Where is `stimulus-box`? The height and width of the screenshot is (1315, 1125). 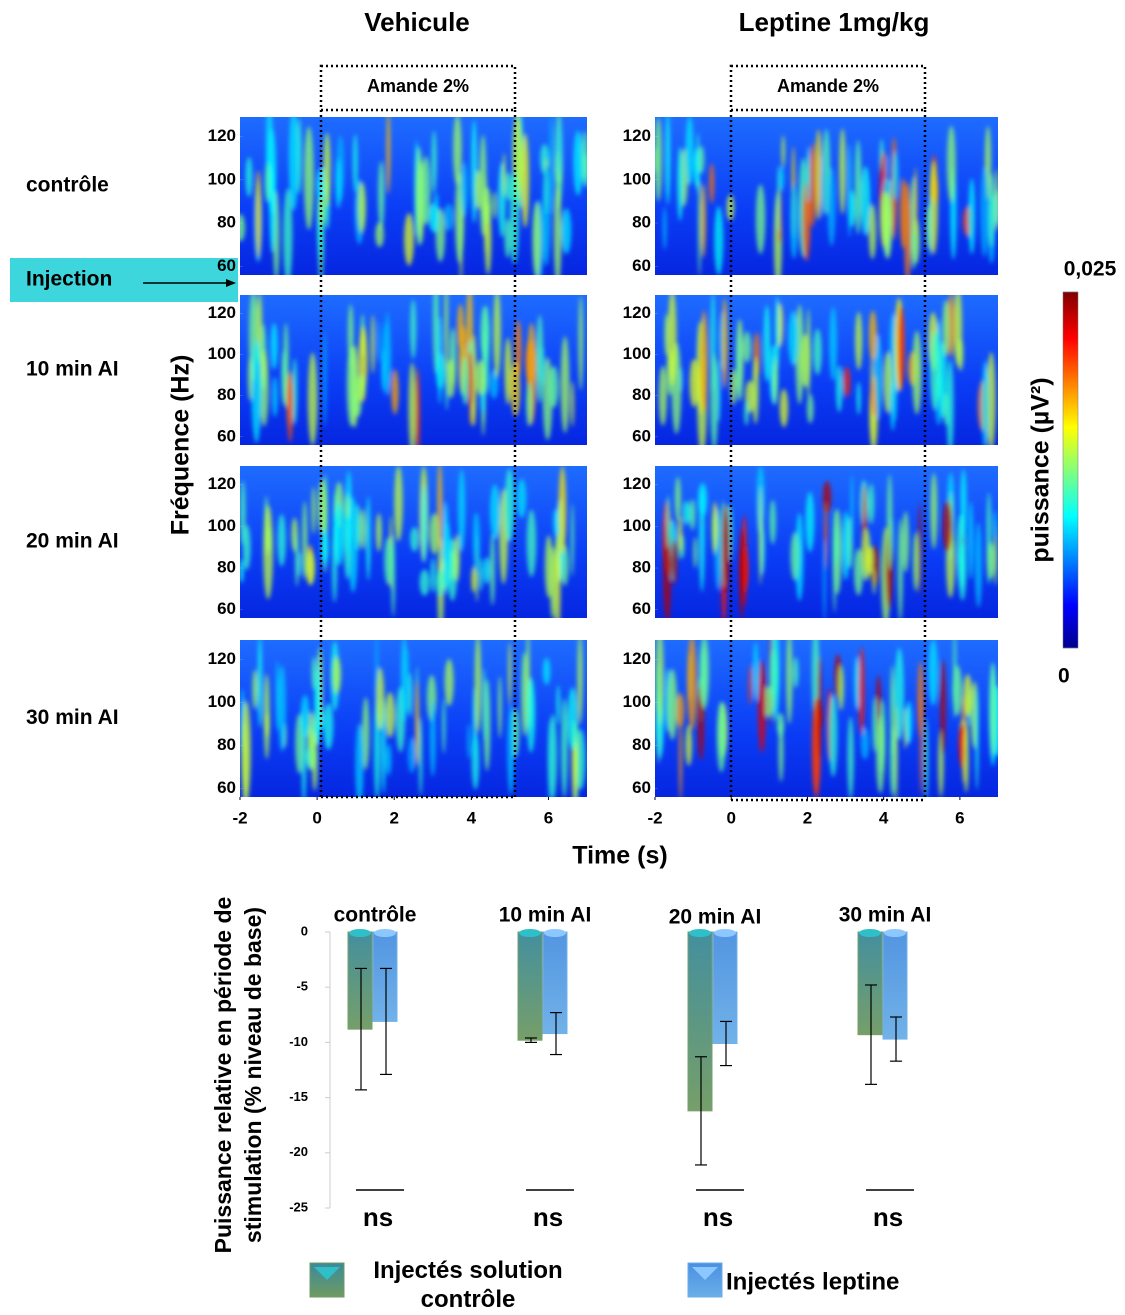
stimulus-box is located at coordinates (828, 88).